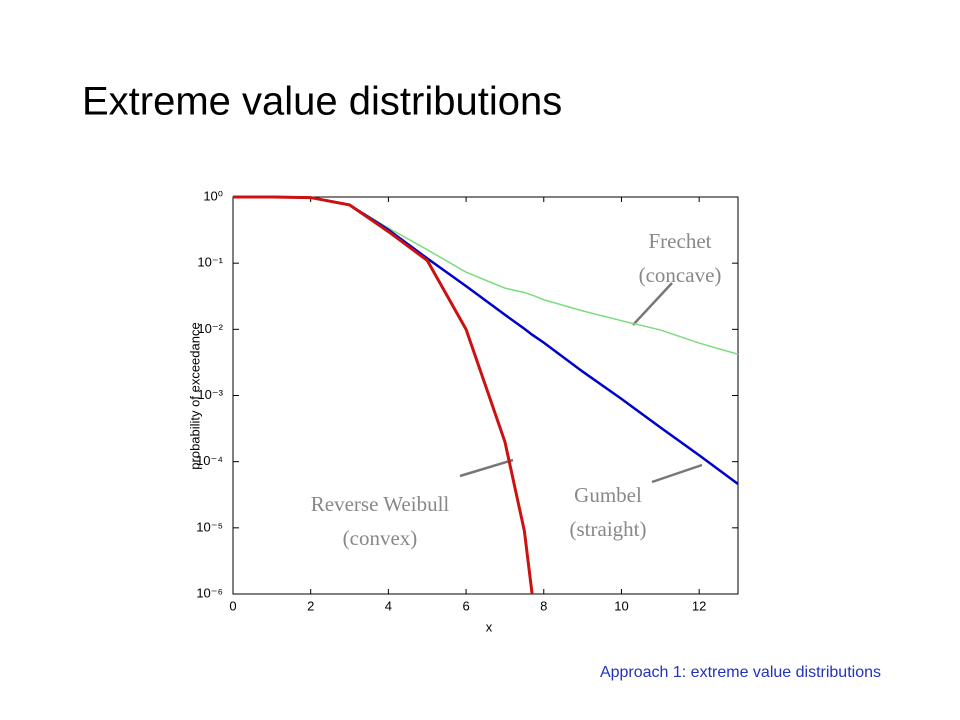 The image size is (960, 720). What do you see at coordinates (210, 394) in the screenshot?
I see `y-tick-label: 10⁻³` at bounding box center [210, 394].